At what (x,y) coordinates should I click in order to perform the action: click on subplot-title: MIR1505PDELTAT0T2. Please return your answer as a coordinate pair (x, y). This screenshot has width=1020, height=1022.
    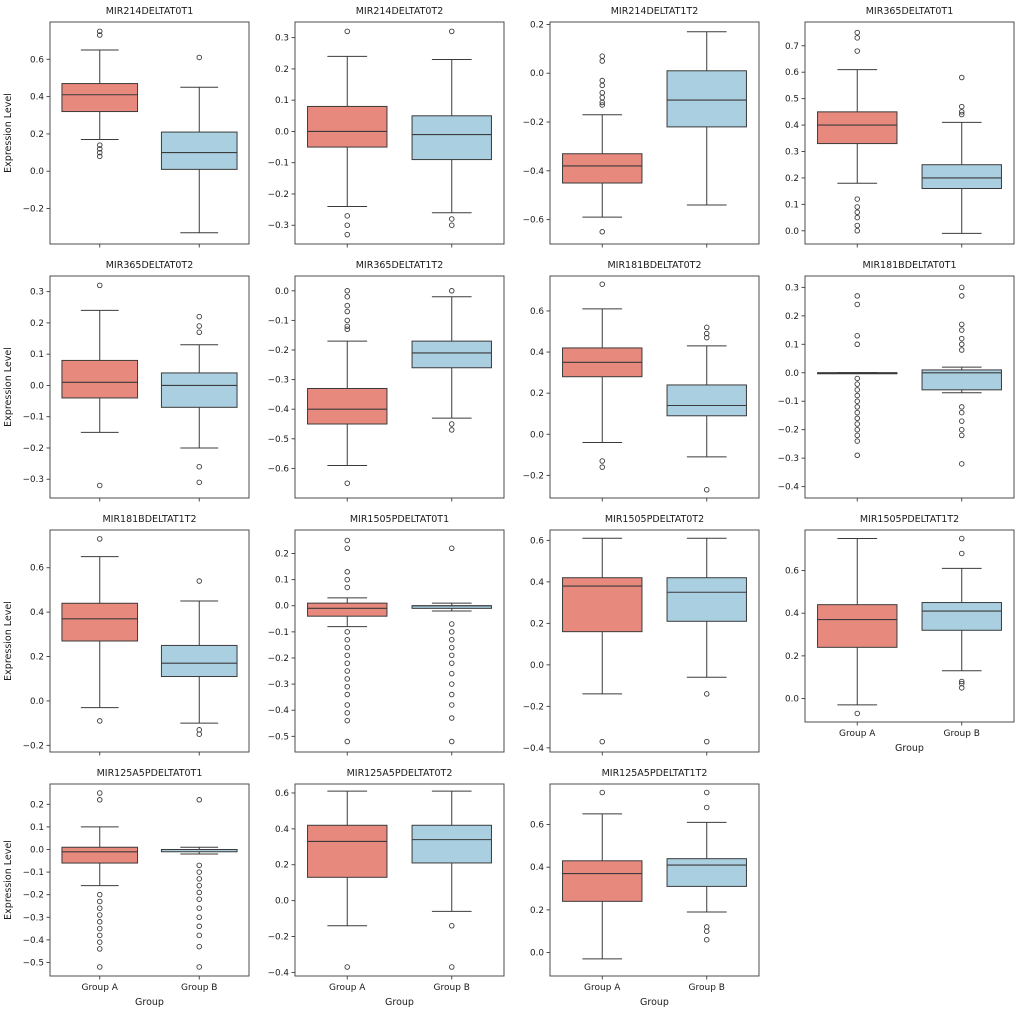
    Looking at the image, I should click on (654, 519).